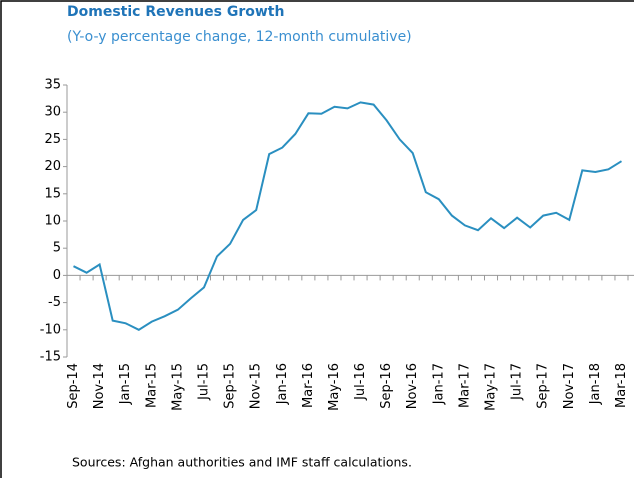  What do you see at coordinates (621, 385) in the screenshot?
I see `x-tick-label: Mar-18` at bounding box center [621, 385].